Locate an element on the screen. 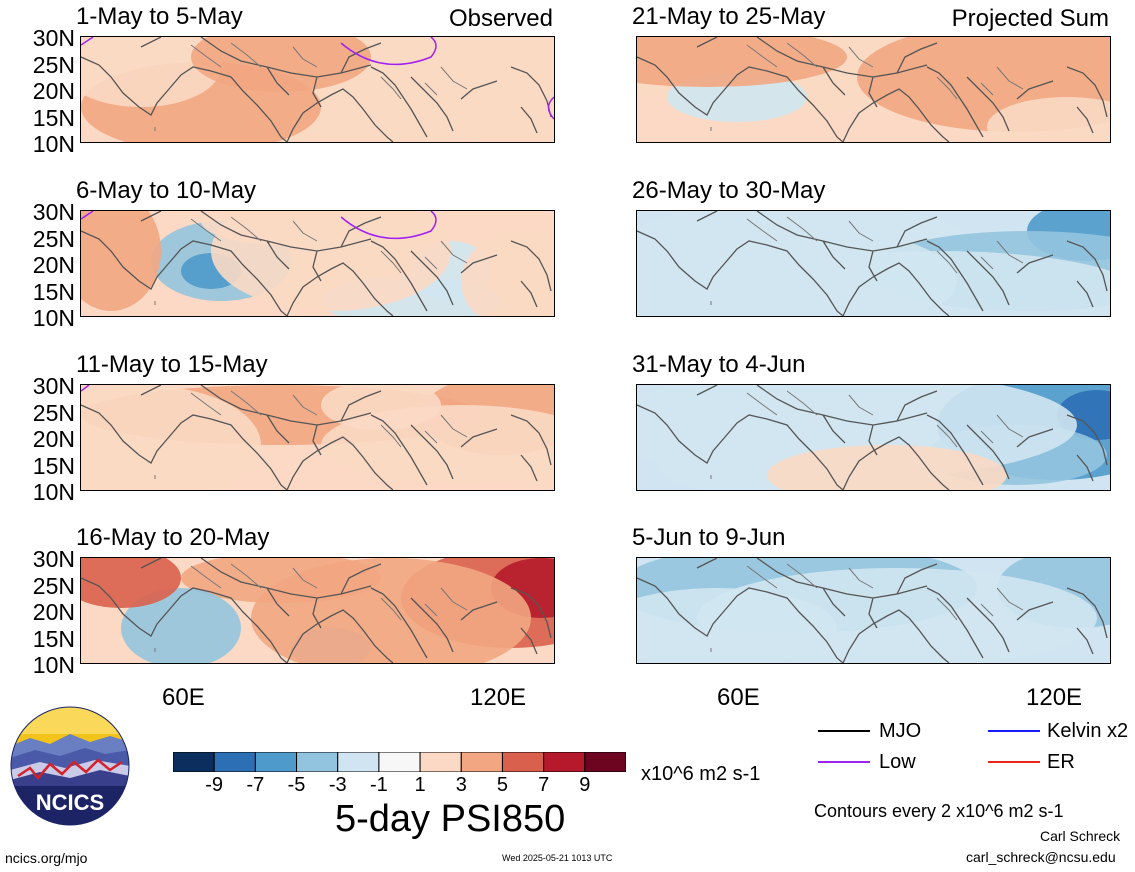 Image resolution: width=1135 pixels, height=872 pixels. panel-title: 21-May to 25-May is located at coordinates (729, 16).